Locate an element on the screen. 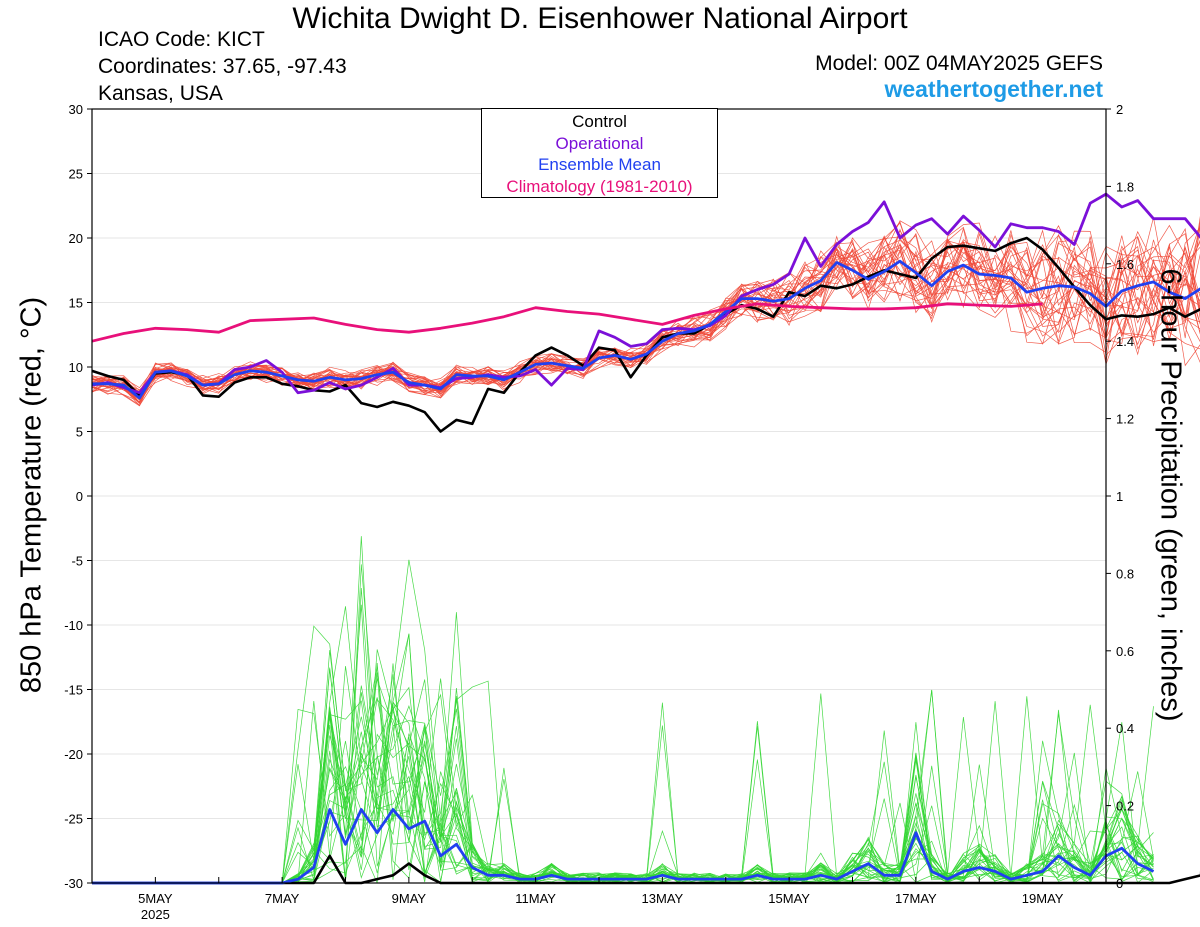  y-right-tick-label: 0.2 is located at coordinates (1125, 806).